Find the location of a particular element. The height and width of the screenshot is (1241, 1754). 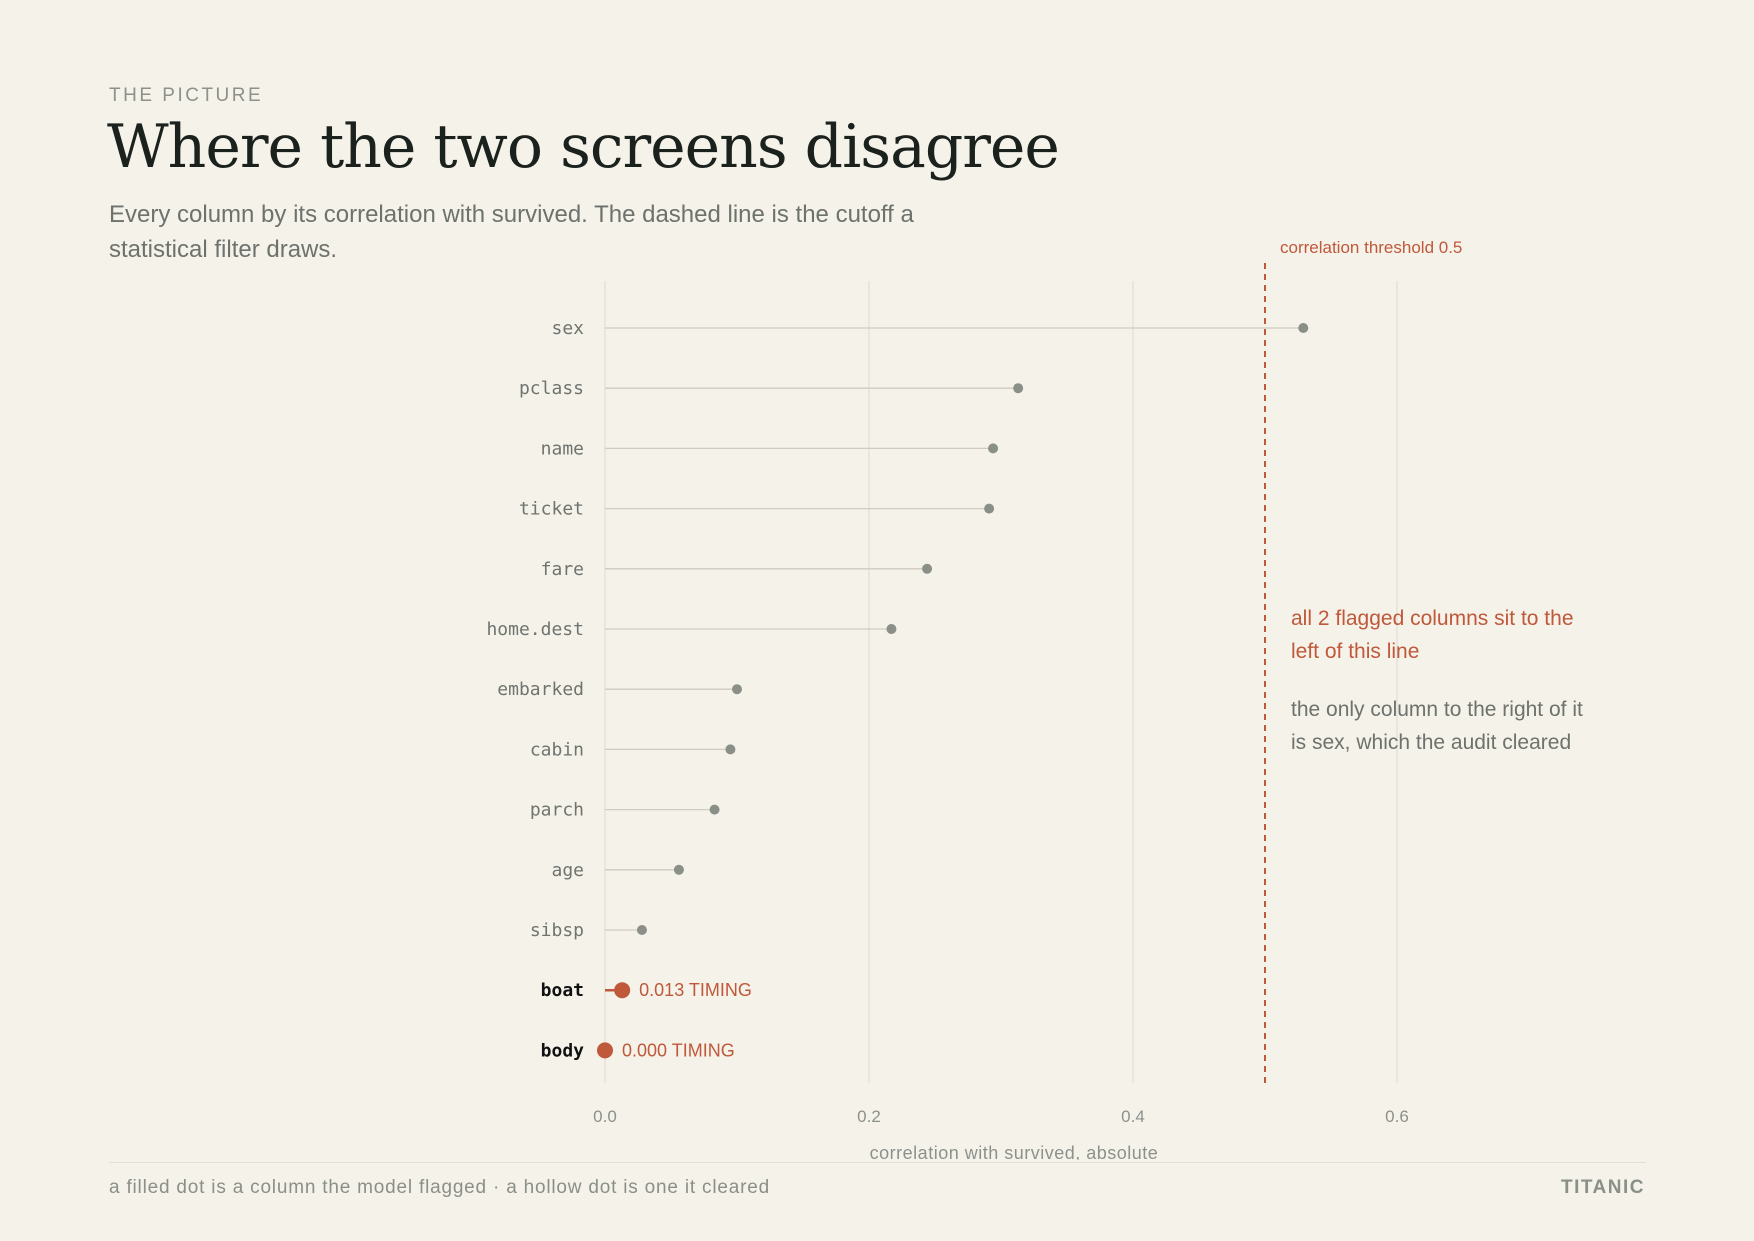

row-label-pclass: pclass is located at coordinates (551, 388).